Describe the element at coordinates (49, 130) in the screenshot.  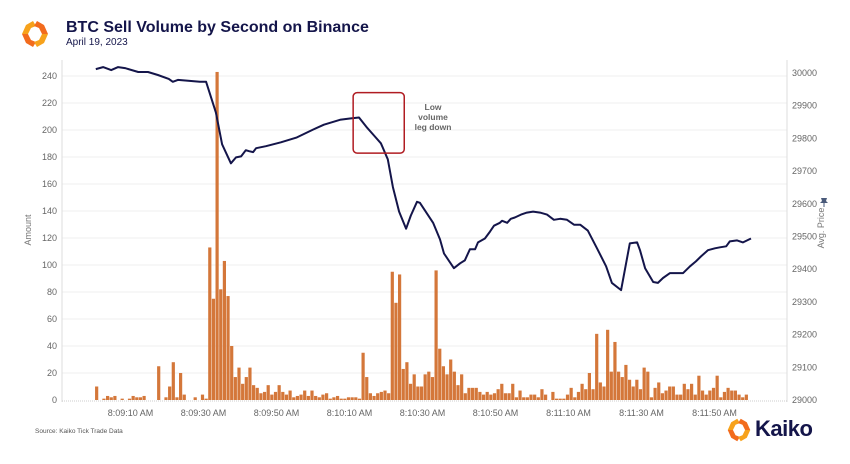
I see `y-tick-label: 200` at that location.